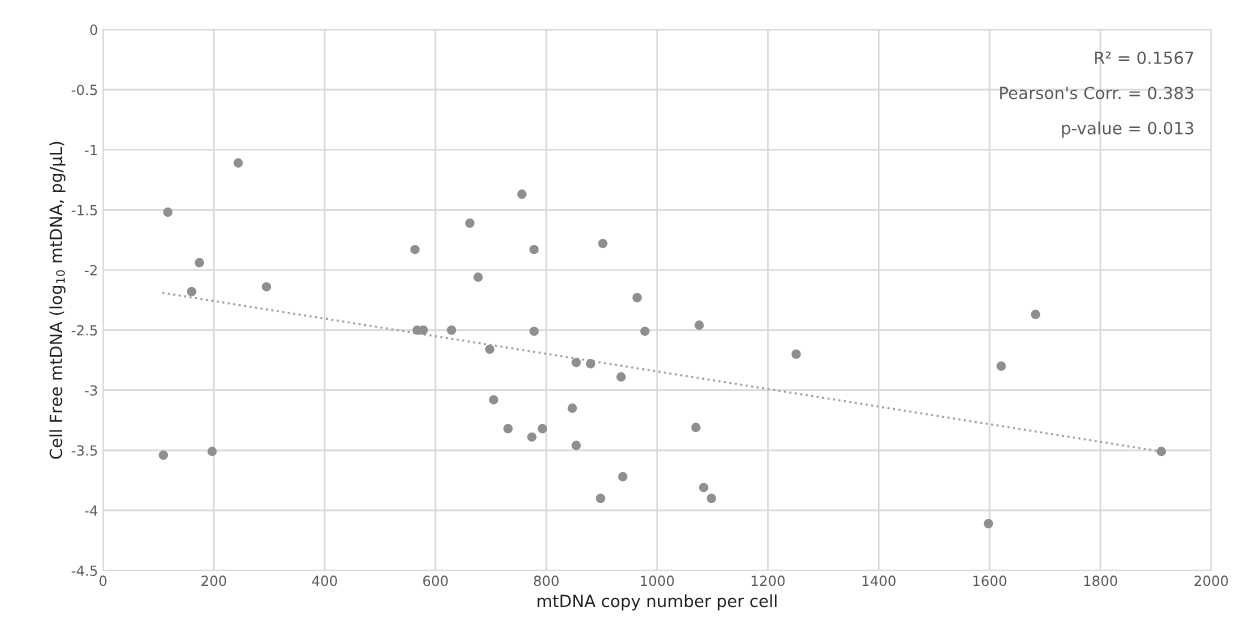 The image size is (1241, 629). I want to click on x-tick-label: 1600, so click(990, 581).